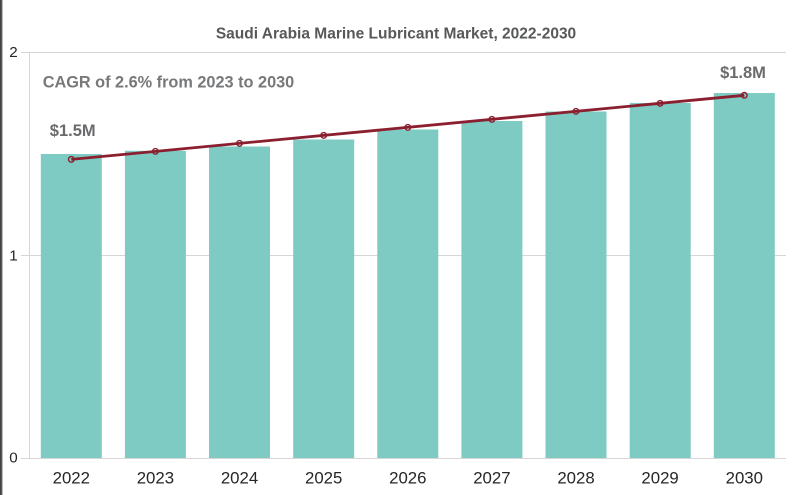 The height and width of the screenshot is (495, 800). Describe the element at coordinates (73, 131) in the screenshot. I see `svg-text: $1.5M` at that location.